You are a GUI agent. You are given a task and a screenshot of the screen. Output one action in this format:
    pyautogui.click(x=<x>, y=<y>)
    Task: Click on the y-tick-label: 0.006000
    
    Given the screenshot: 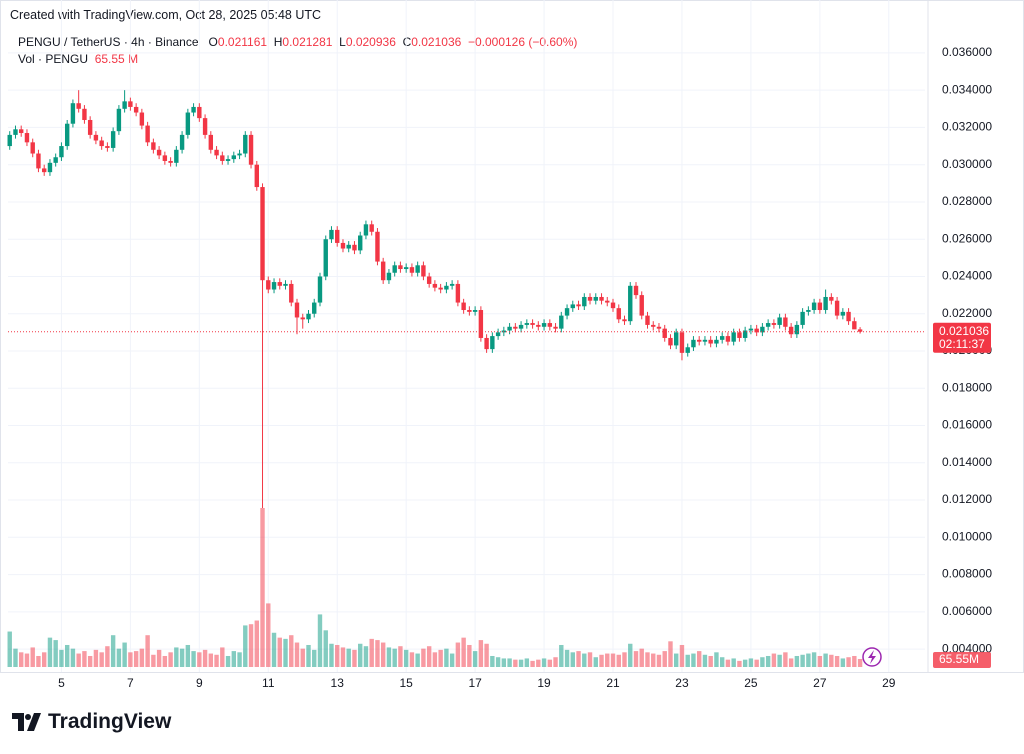 What is the action you would take?
    pyautogui.click(x=967, y=611)
    